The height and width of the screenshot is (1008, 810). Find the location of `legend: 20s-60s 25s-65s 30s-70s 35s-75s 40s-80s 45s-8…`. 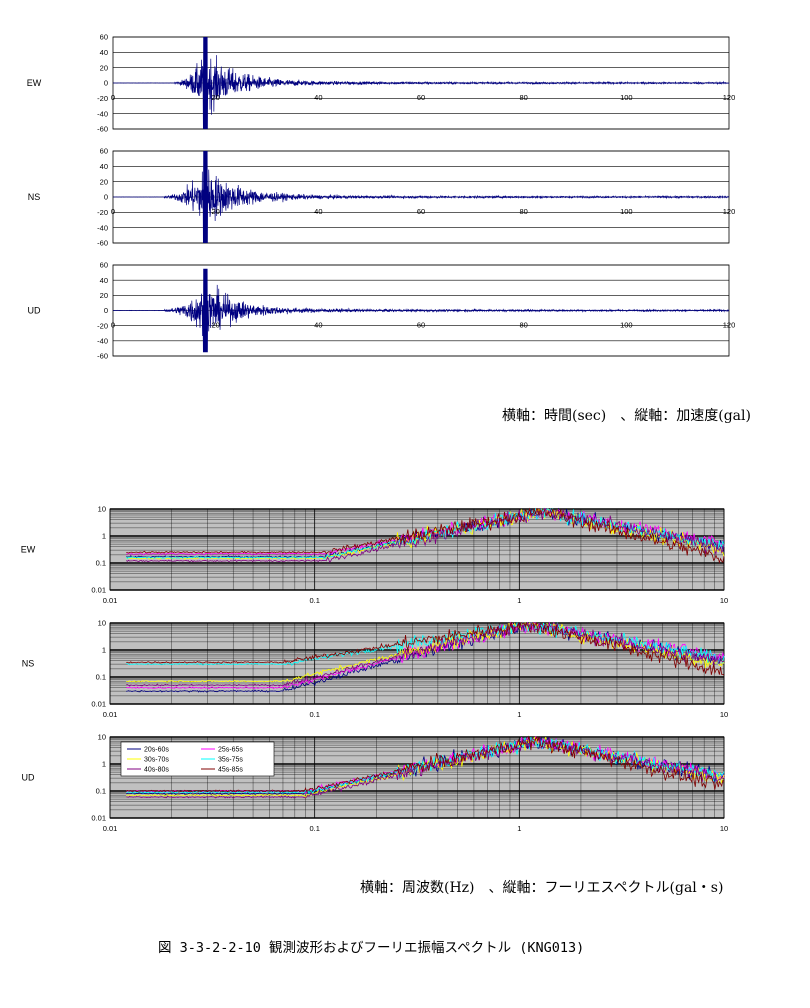

legend: 20s-60s 25s-65s 30s-70s 35s-75s 40s-80s 45s-8… is located at coordinates (197, 759).